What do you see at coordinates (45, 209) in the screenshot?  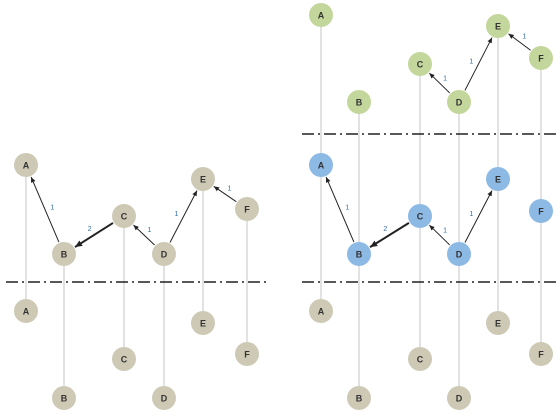 I see `edge-left-upper-b-a` at bounding box center [45, 209].